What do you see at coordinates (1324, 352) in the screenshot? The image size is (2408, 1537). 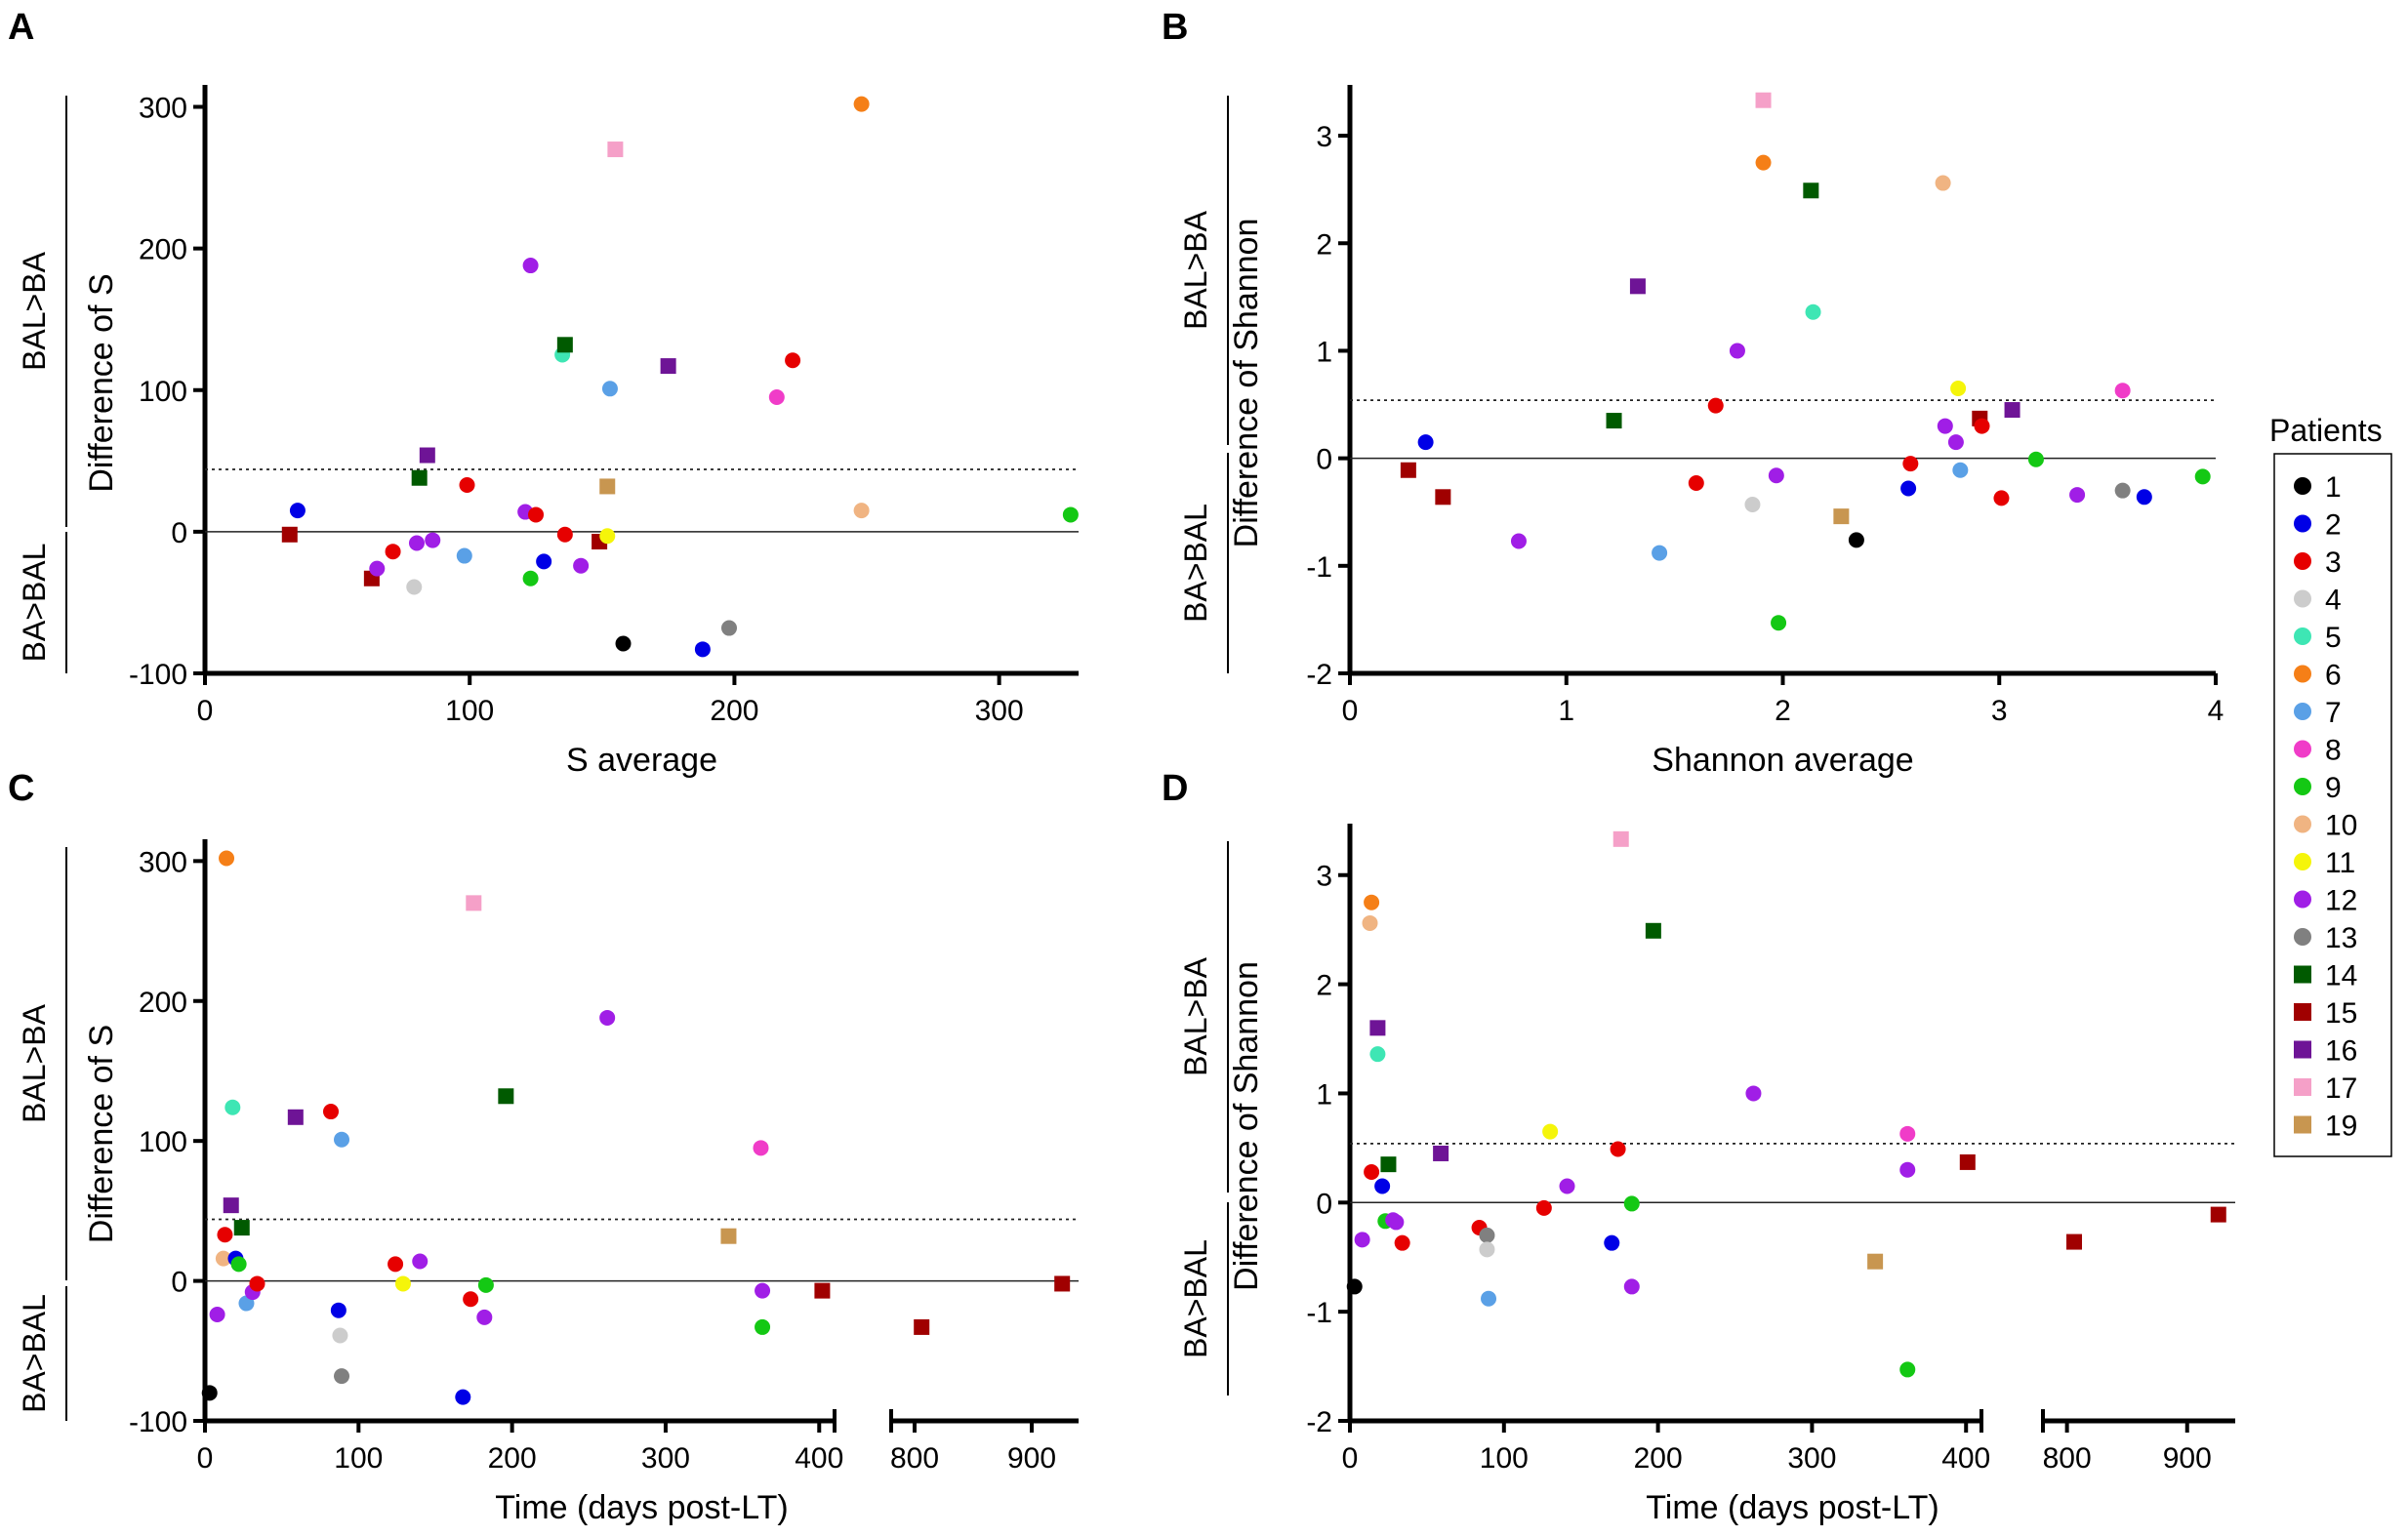 I see `y-tick-label: 1` at bounding box center [1324, 352].